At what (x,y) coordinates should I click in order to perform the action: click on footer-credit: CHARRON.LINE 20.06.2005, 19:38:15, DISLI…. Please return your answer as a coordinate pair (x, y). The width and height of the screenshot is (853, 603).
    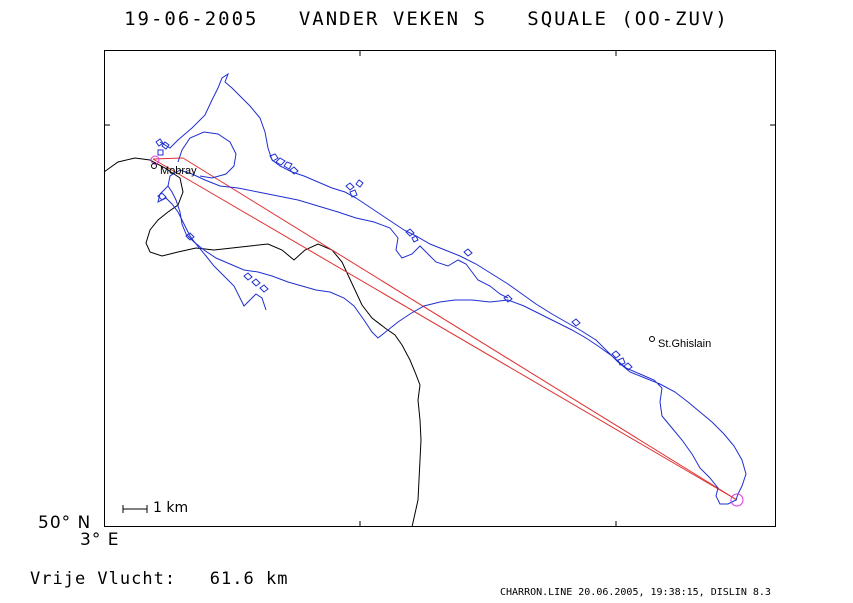
    Looking at the image, I should click on (635, 592).